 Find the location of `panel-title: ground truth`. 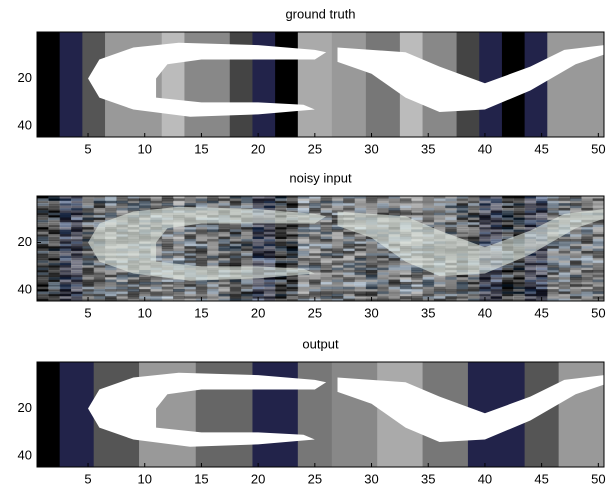

panel-title: ground truth is located at coordinates (320, 13).